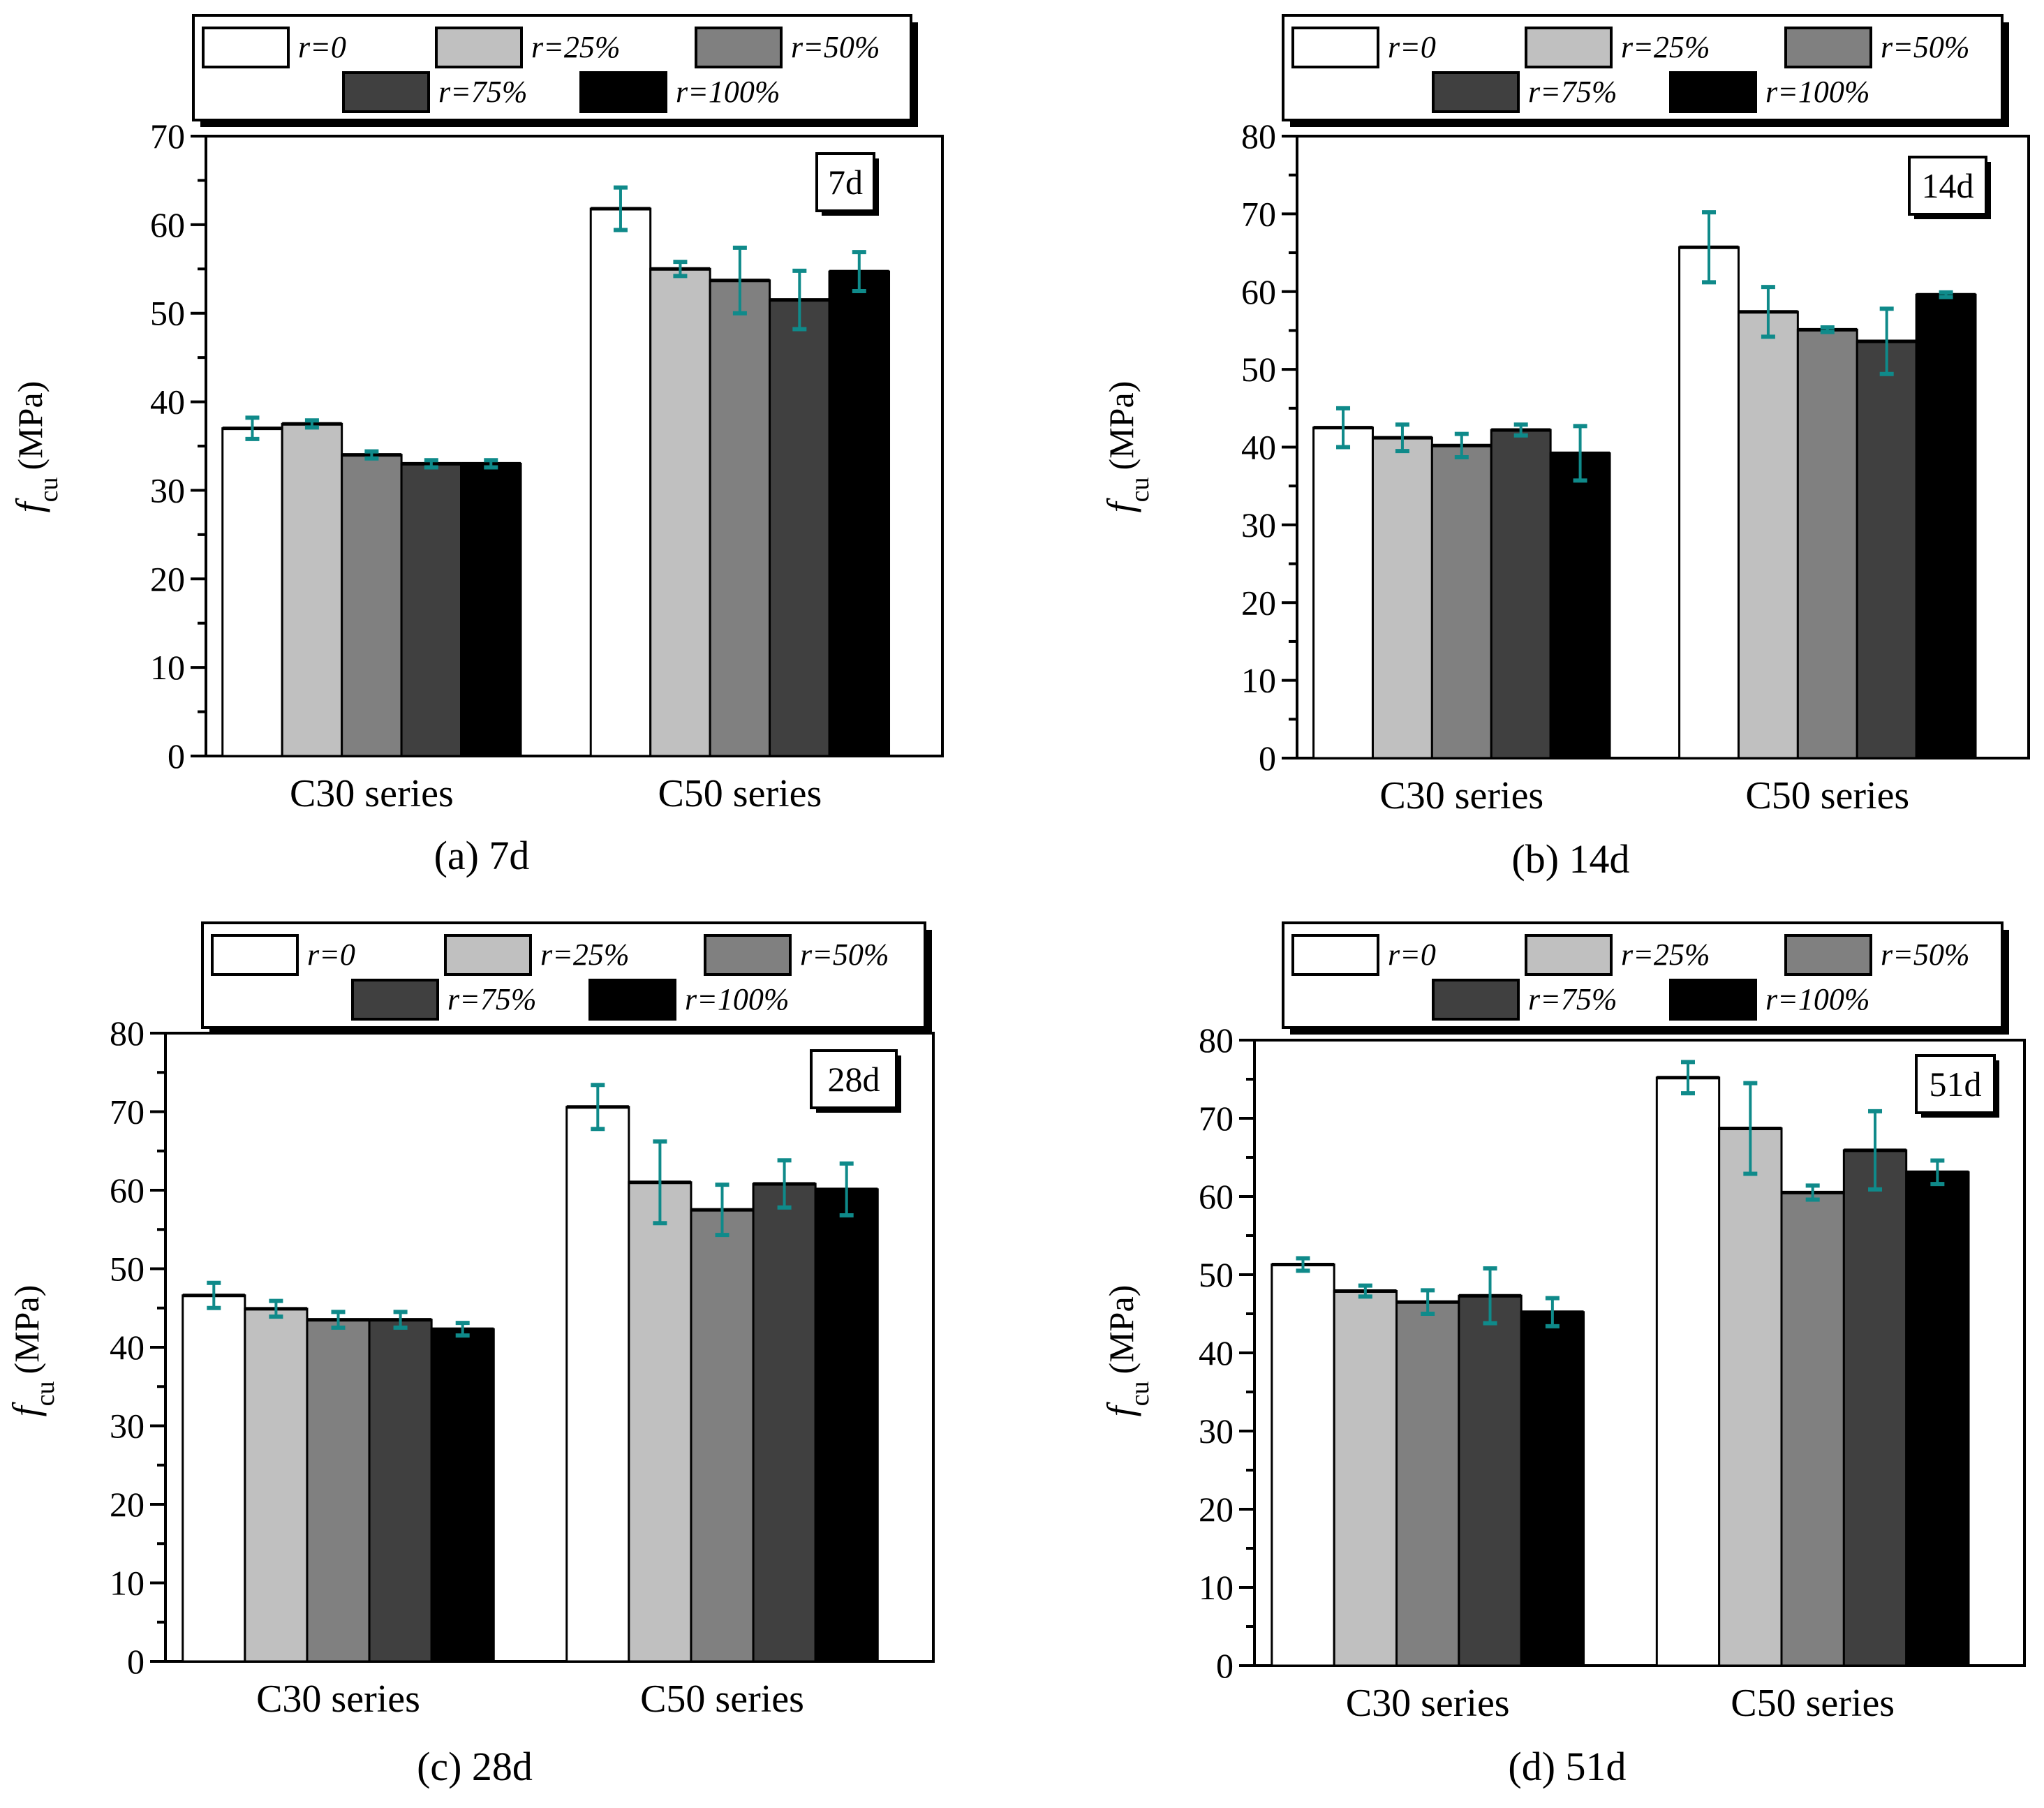  Describe the element at coordinates (1121, 1329) in the screenshot. I see `y-axis-unit: (MPa)` at that location.